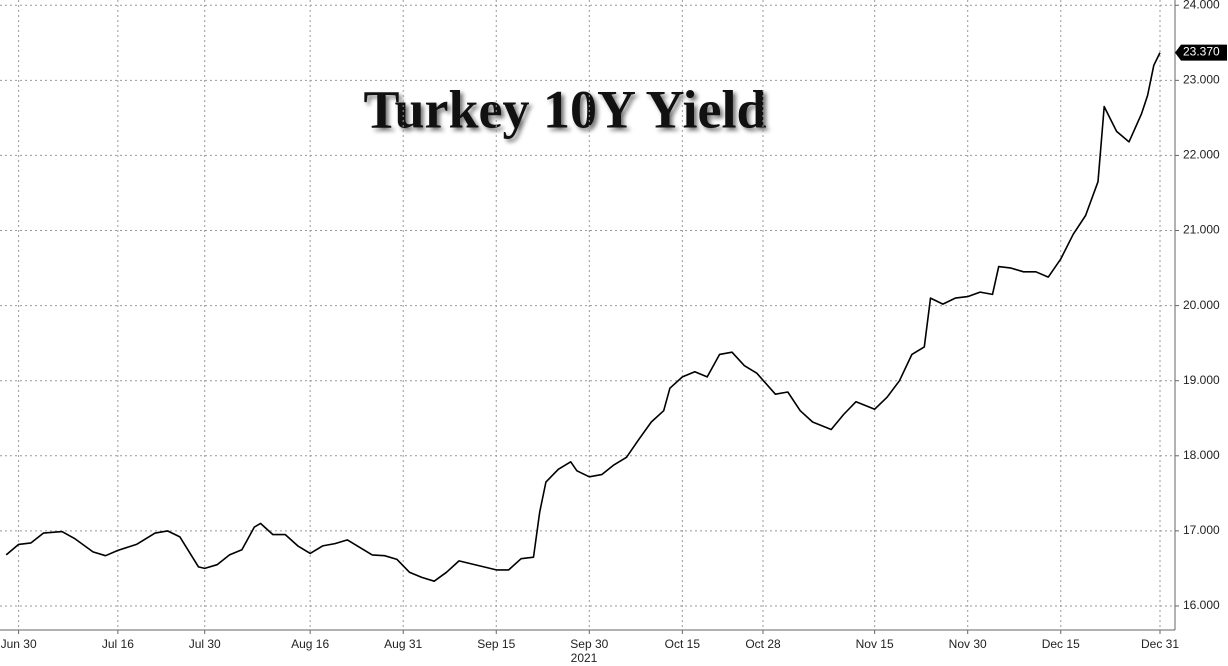 The width and height of the screenshot is (1228, 666). What do you see at coordinates (1201, 5) in the screenshot?
I see `y-tick-label: 24.000` at bounding box center [1201, 5].